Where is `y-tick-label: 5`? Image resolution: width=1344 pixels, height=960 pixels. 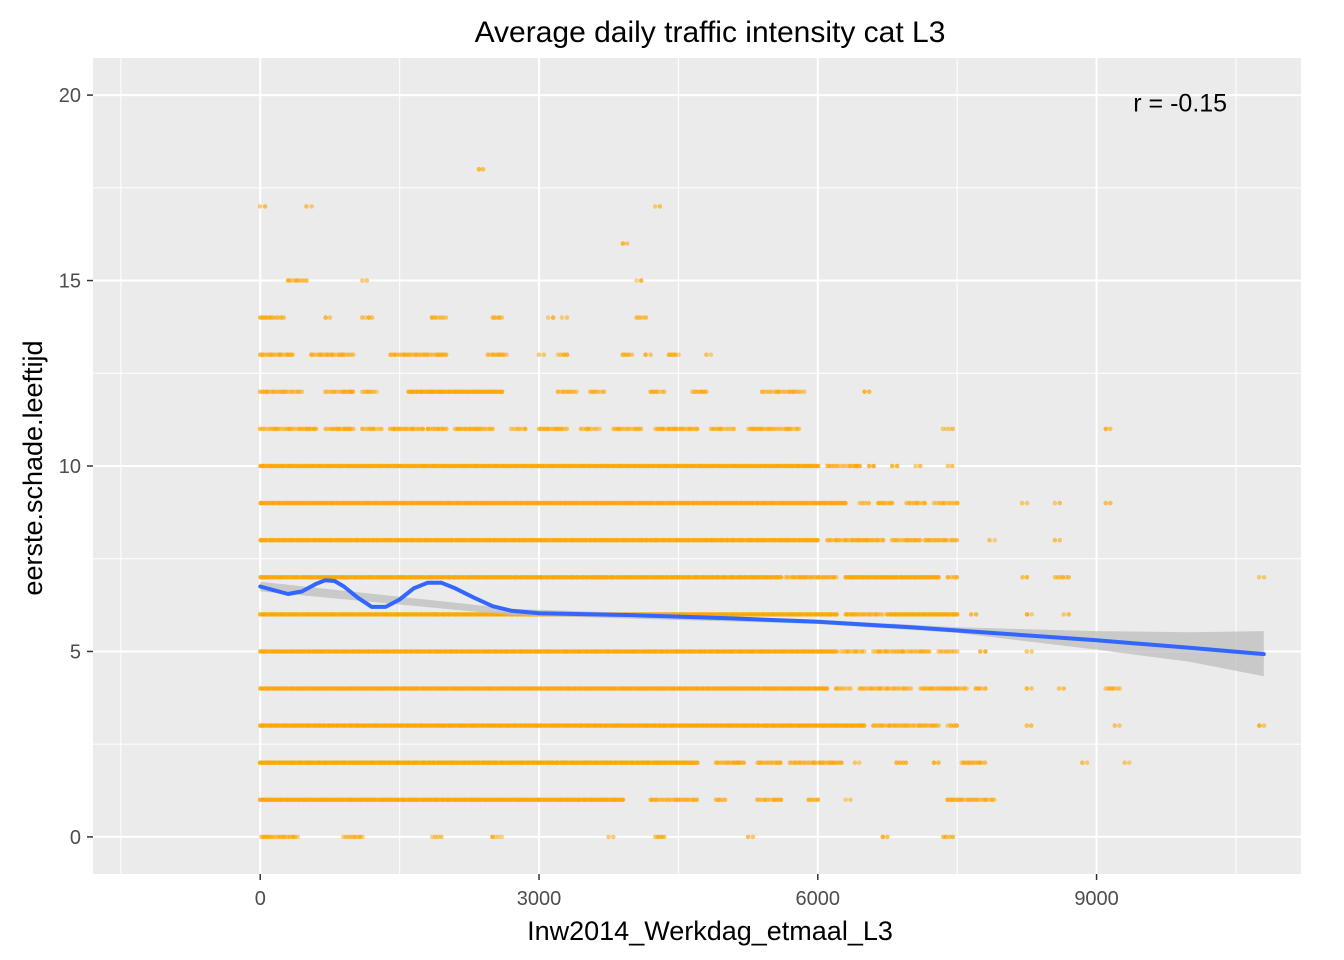 y-tick-label: 5 is located at coordinates (75, 652).